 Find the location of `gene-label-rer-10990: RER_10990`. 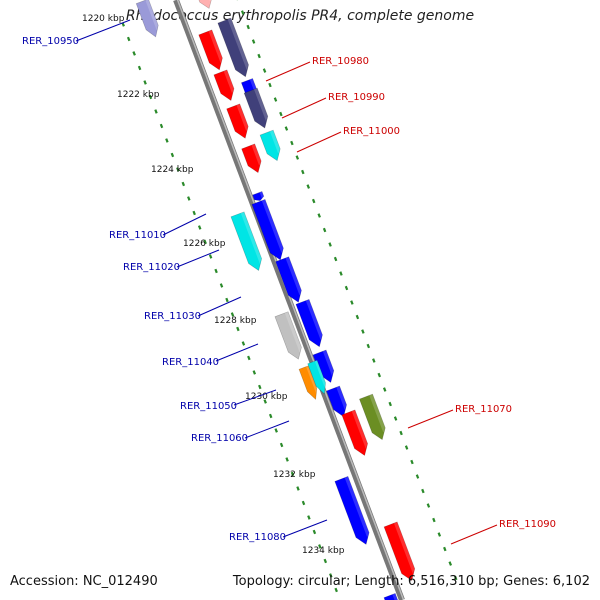

gene-label-rer-10990: RER_10990 is located at coordinates (356, 97).